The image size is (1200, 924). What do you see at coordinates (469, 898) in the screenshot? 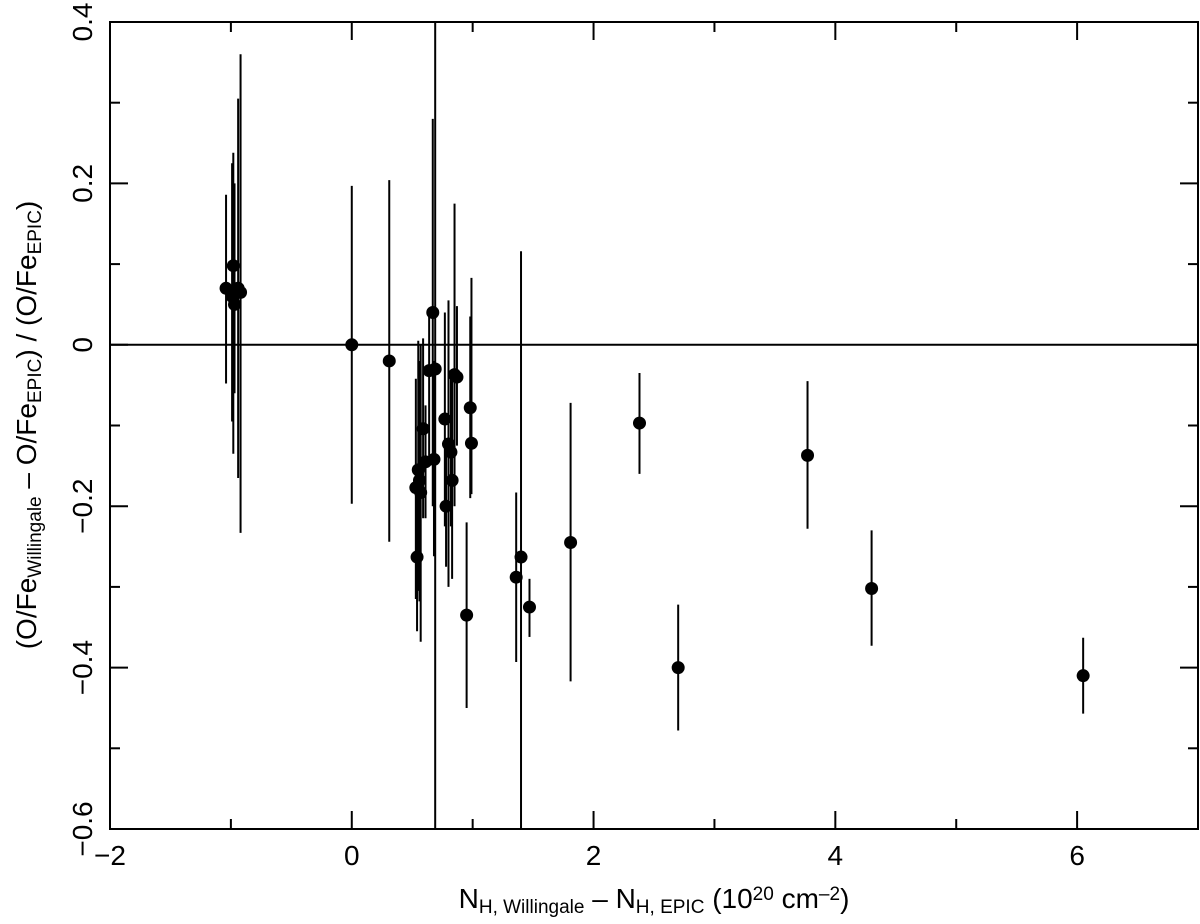
I see `label-text: N` at bounding box center [469, 898].